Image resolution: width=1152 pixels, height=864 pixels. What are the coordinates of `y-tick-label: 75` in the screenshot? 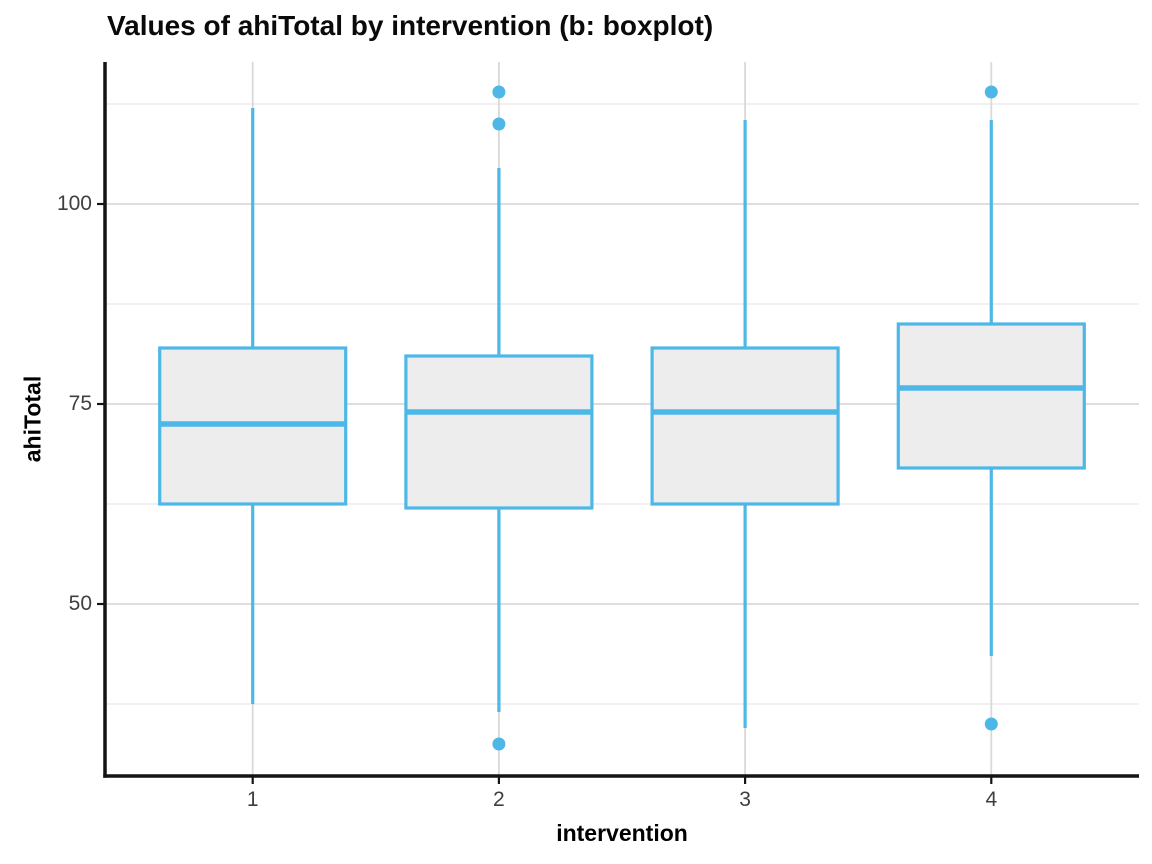 It's located at (80, 403).